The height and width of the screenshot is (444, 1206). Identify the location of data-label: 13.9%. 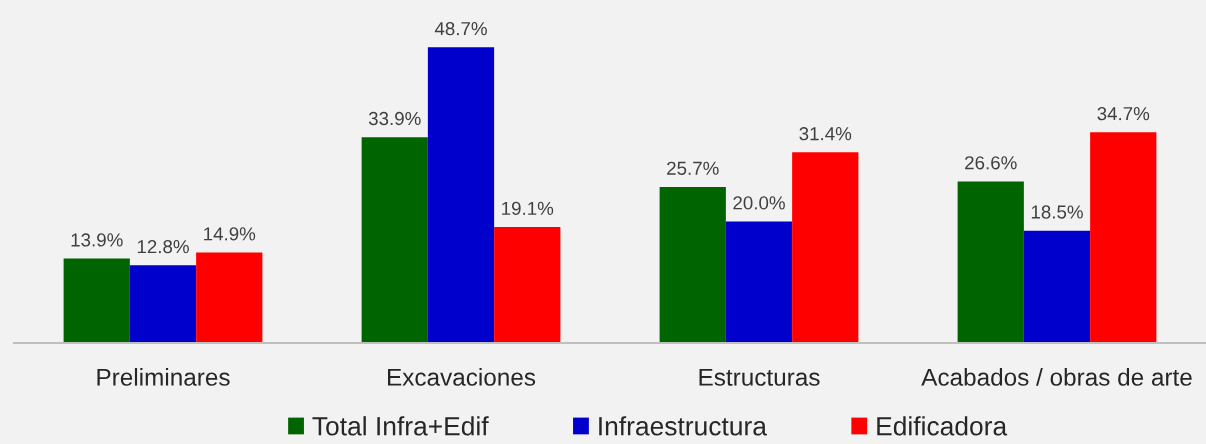
(97, 240).